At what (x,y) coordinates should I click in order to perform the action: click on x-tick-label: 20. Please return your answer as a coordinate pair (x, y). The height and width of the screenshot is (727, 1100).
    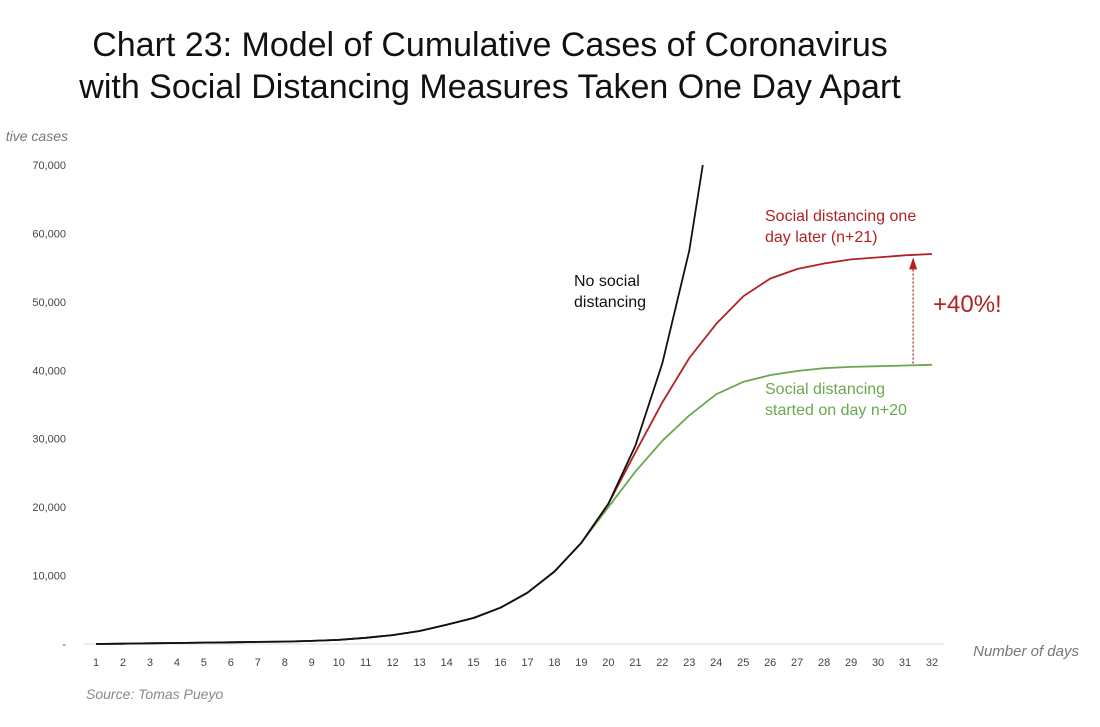
    Looking at the image, I should click on (608, 663).